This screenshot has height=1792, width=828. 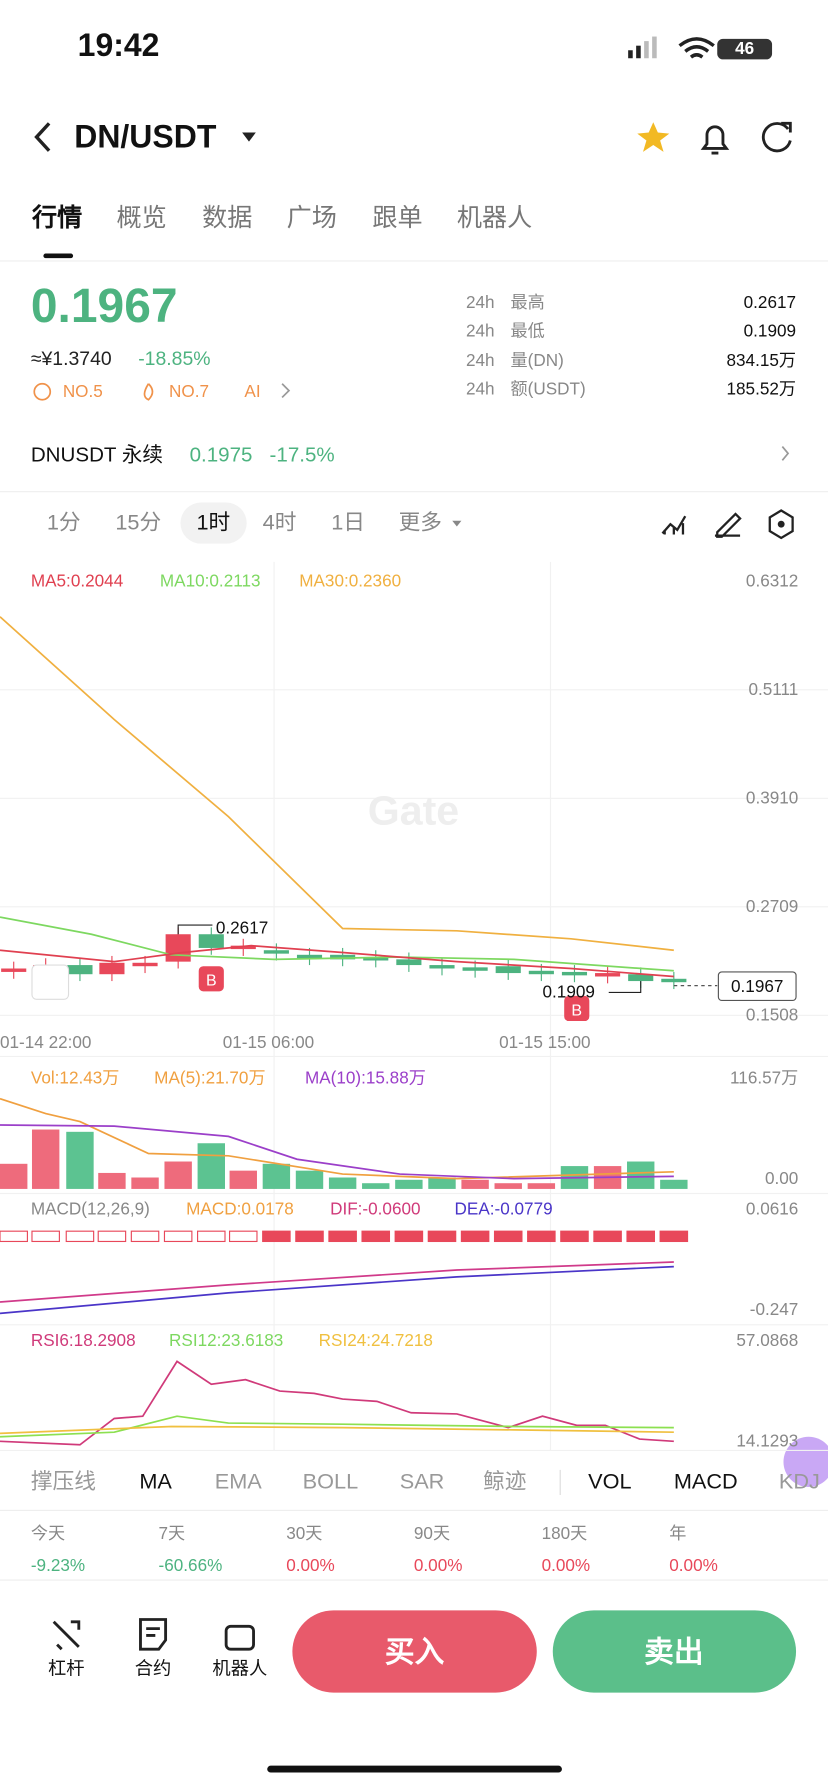 I want to click on back-icon, so click(x=42, y=137).